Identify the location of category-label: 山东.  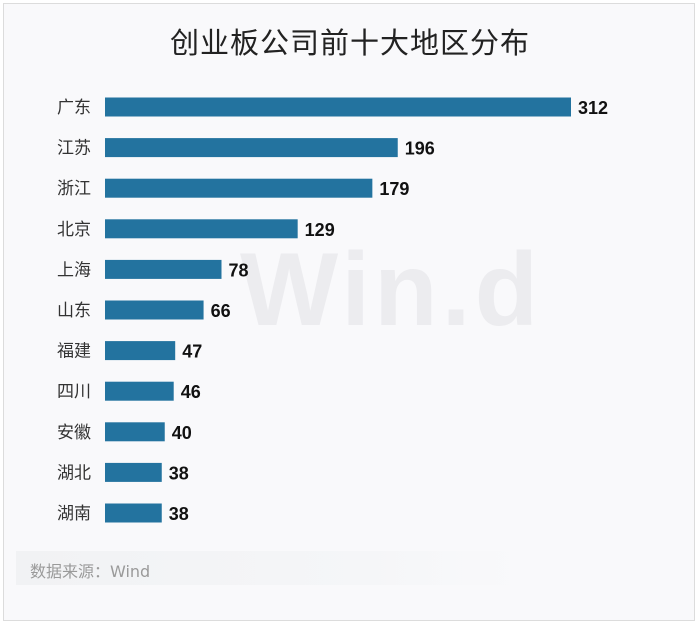
(74, 311).